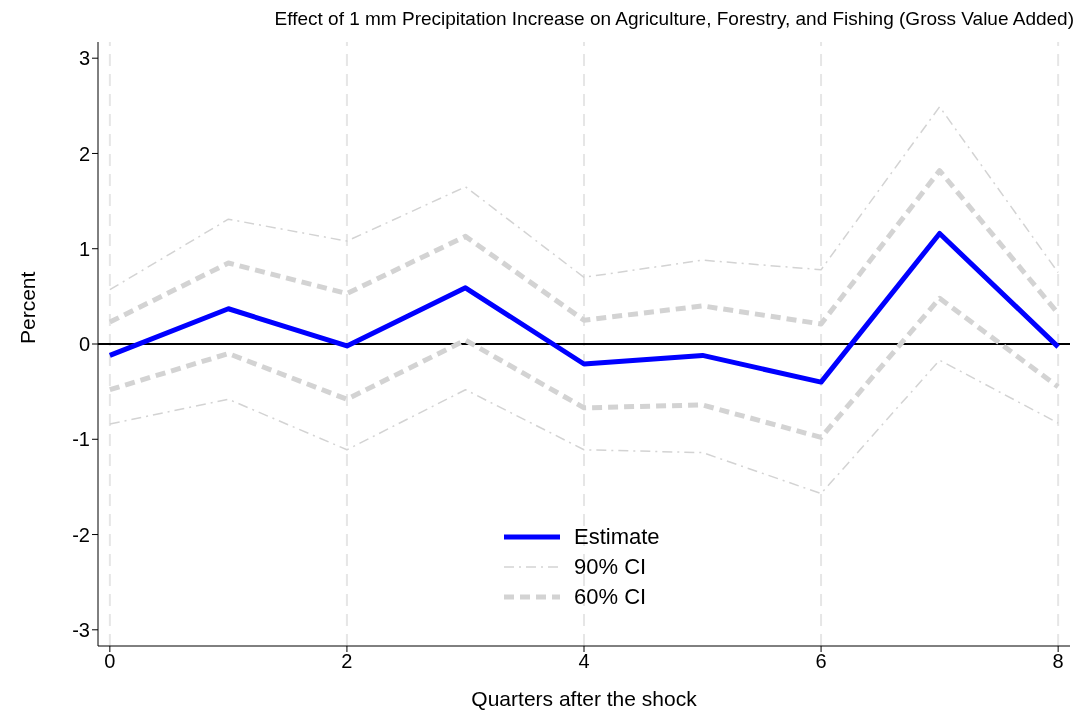 This screenshot has width=1086, height=725. I want to click on legend-label: 60% CI, so click(610, 597).